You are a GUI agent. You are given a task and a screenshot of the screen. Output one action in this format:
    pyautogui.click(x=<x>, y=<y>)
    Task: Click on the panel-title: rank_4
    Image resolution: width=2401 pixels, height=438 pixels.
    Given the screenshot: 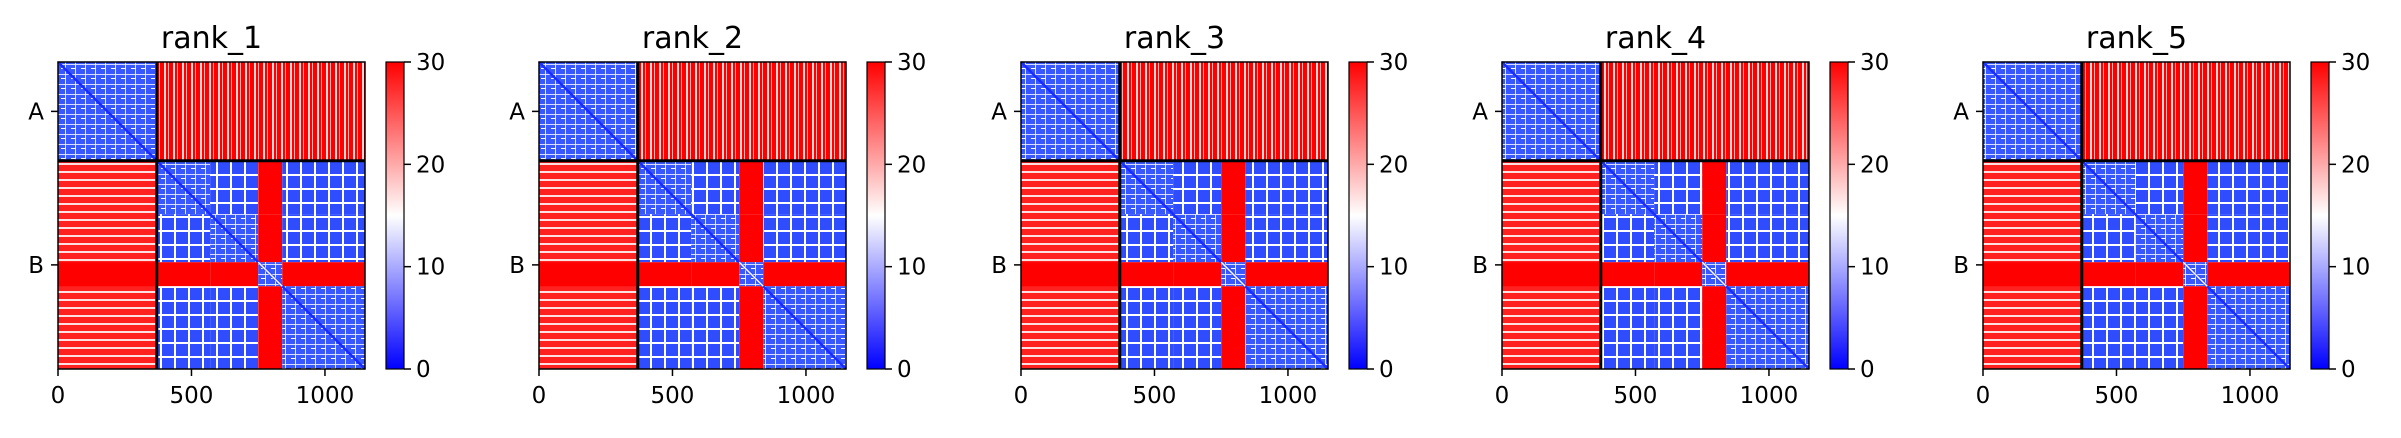 What is the action you would take?
    pyautogui.click(x=1655, y=38)
    